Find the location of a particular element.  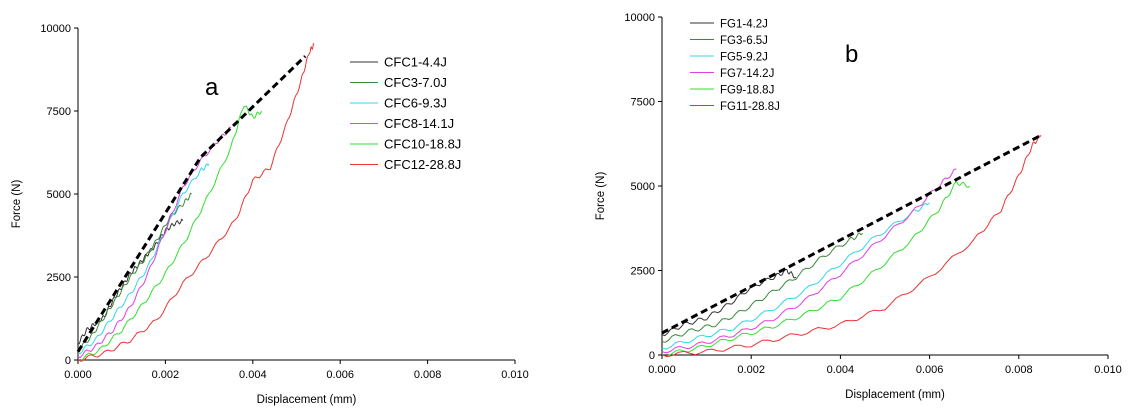

series-line-cfc6-9-3j is located at coordinates (143, 259).